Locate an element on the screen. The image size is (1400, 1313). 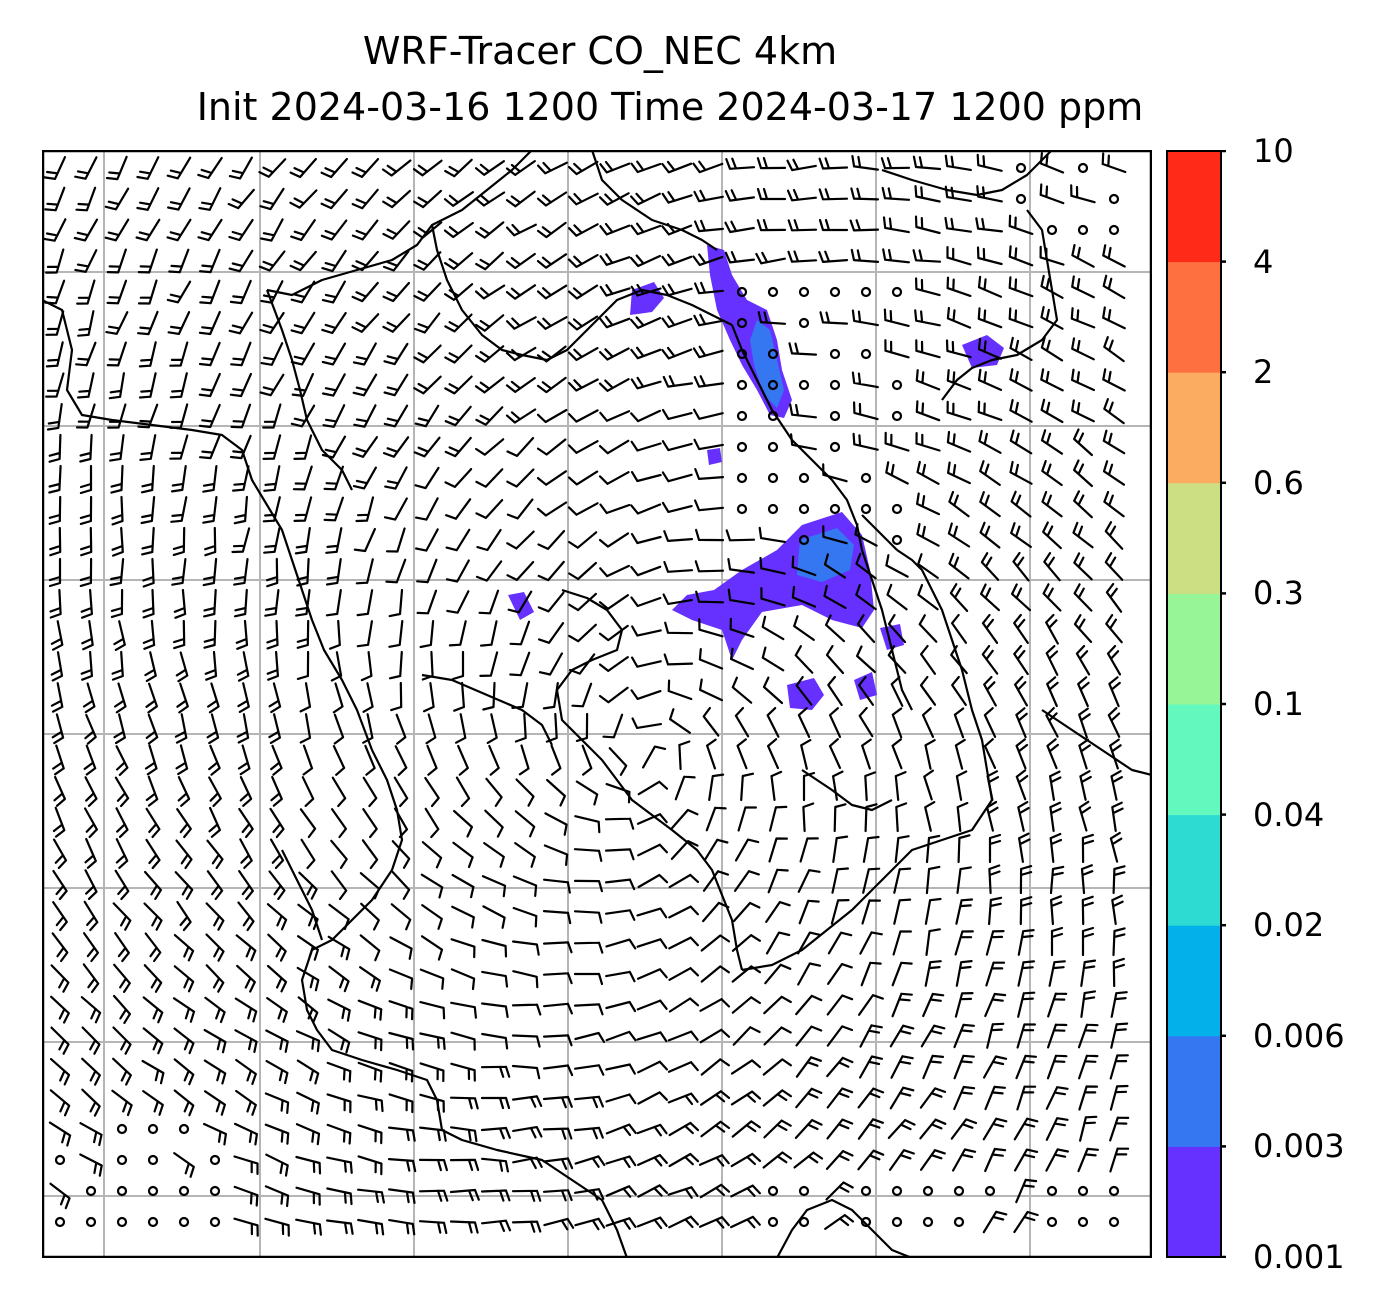
colorbar-swatch is located at coordinates (1194, 649).